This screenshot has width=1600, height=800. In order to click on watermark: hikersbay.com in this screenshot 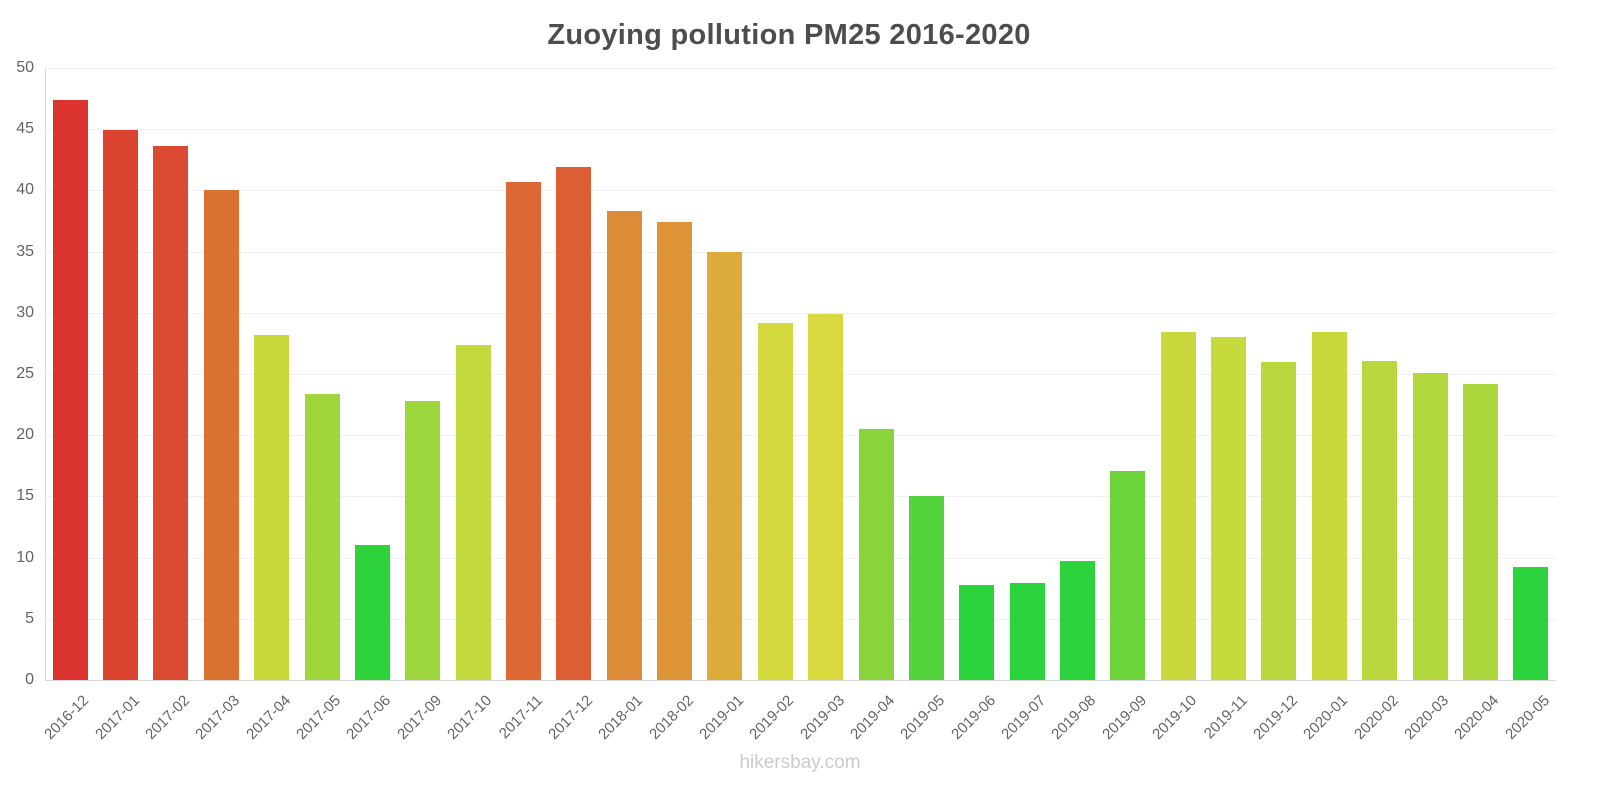, I will do `click(800, 762)`.